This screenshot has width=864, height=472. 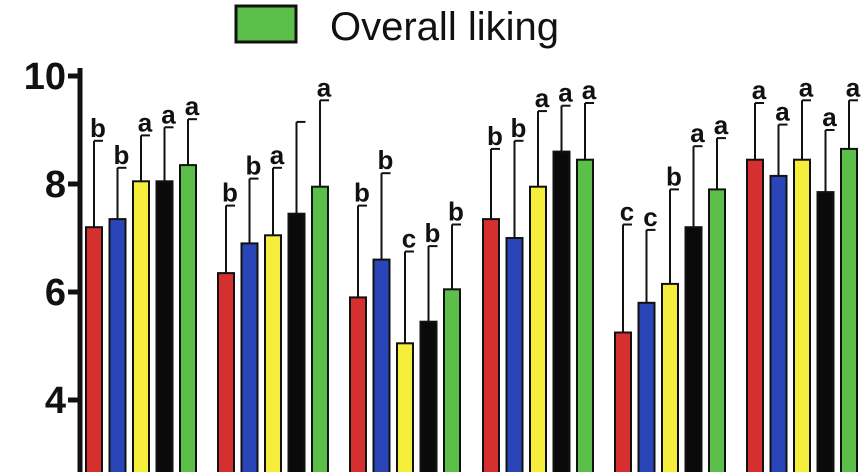 I want to click on legend-label: Overall liking, so click(x=444, y=27).